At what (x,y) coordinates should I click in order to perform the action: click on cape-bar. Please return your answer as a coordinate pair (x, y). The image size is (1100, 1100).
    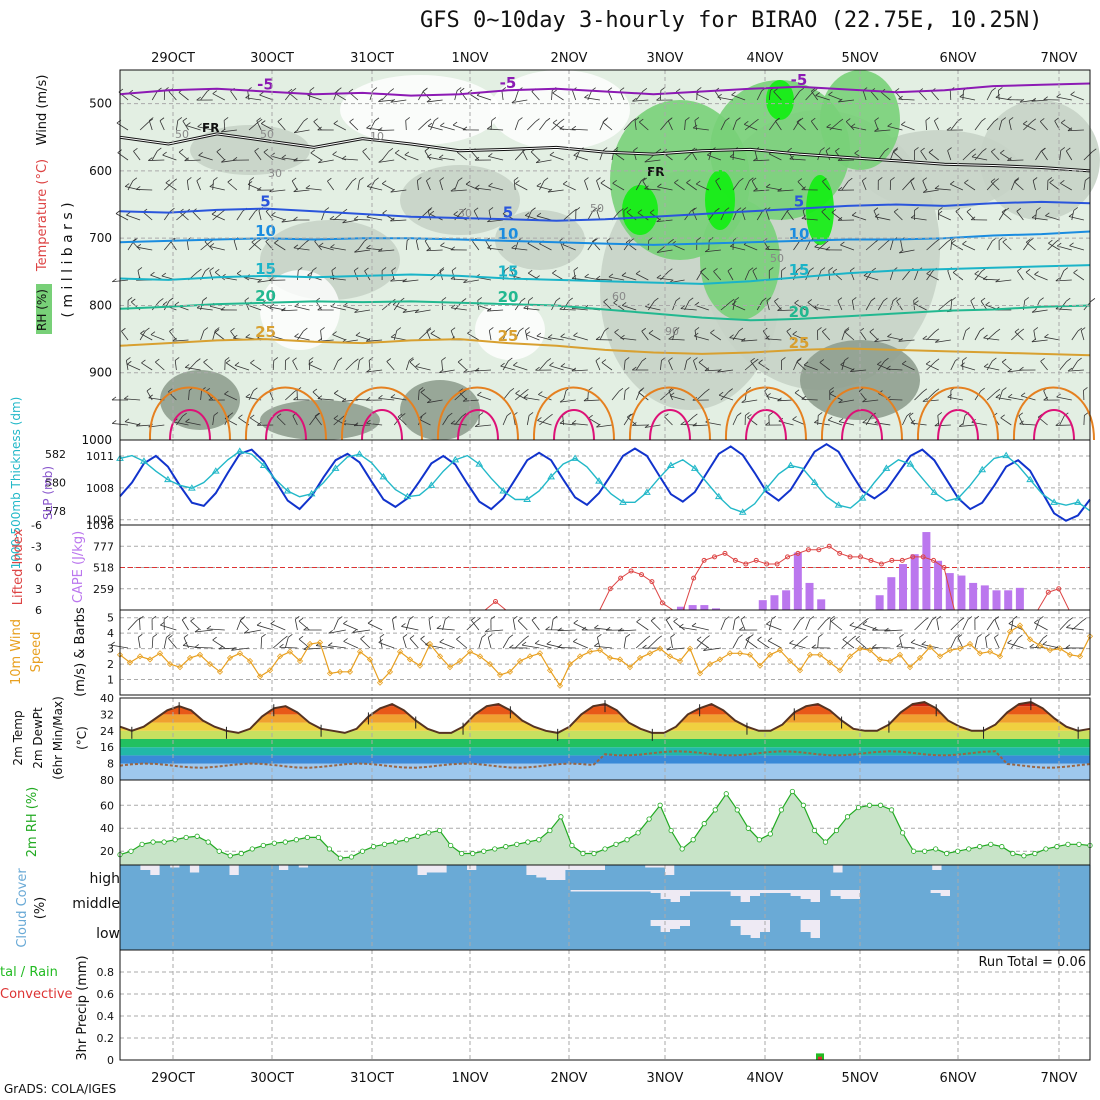
    Looking at the image, I should click on (1019, 598).